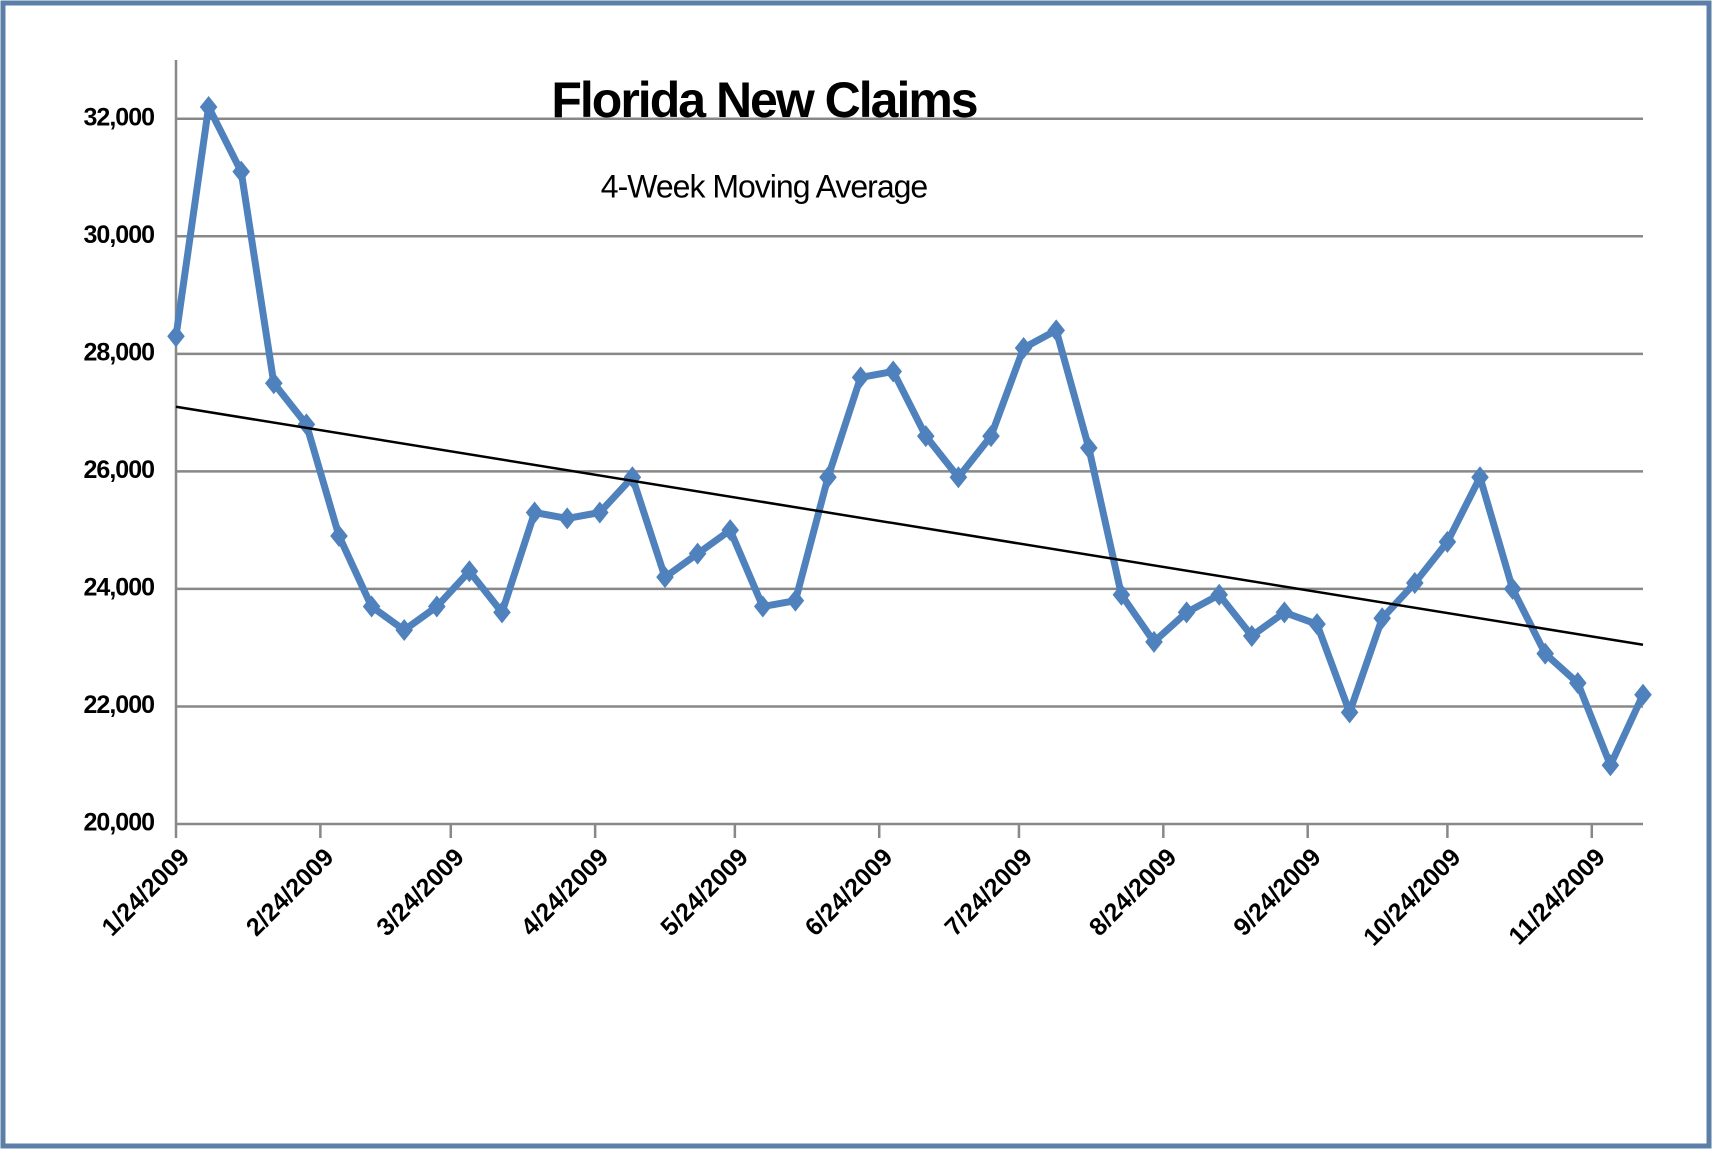  What do you see at coordinates (119, 235) in the screenshot?
I see `y-tick-label: 30,000` at bounding box center [119, 235].